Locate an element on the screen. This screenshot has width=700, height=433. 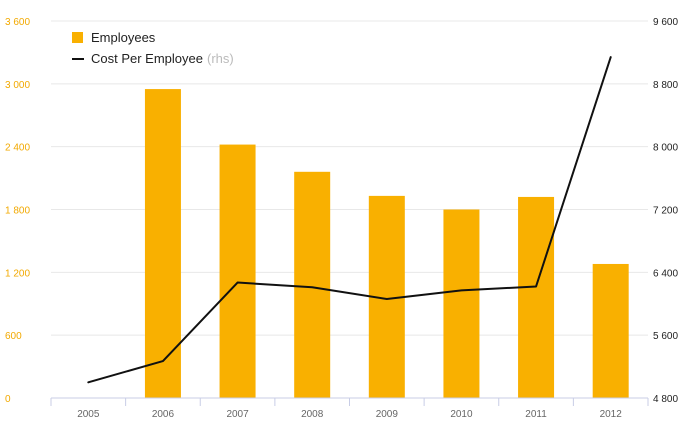
left-axis-tick-label: 600 is located at coordinates (13, 336).